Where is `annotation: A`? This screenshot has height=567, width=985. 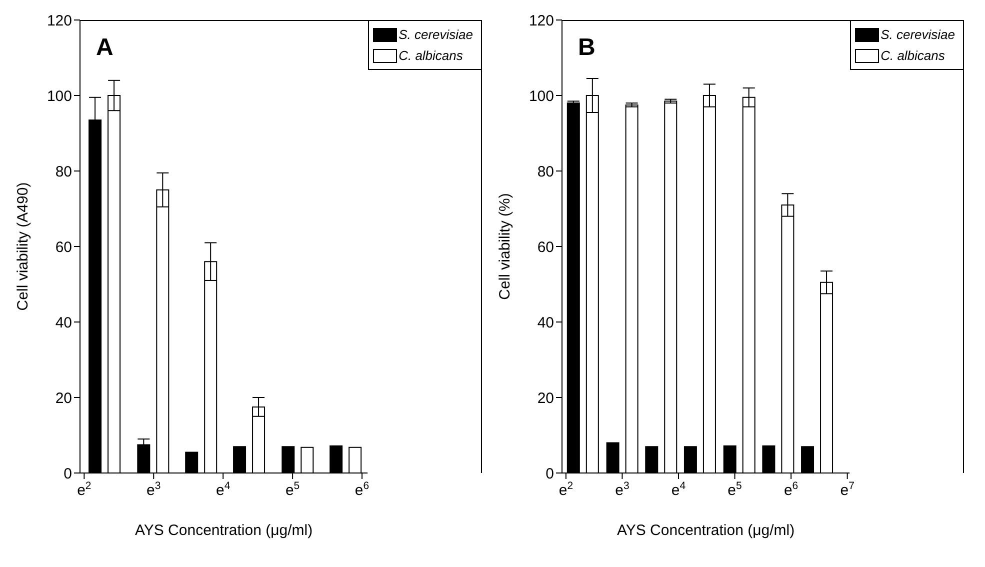 annotation: A is located at coordinates (105, 48).